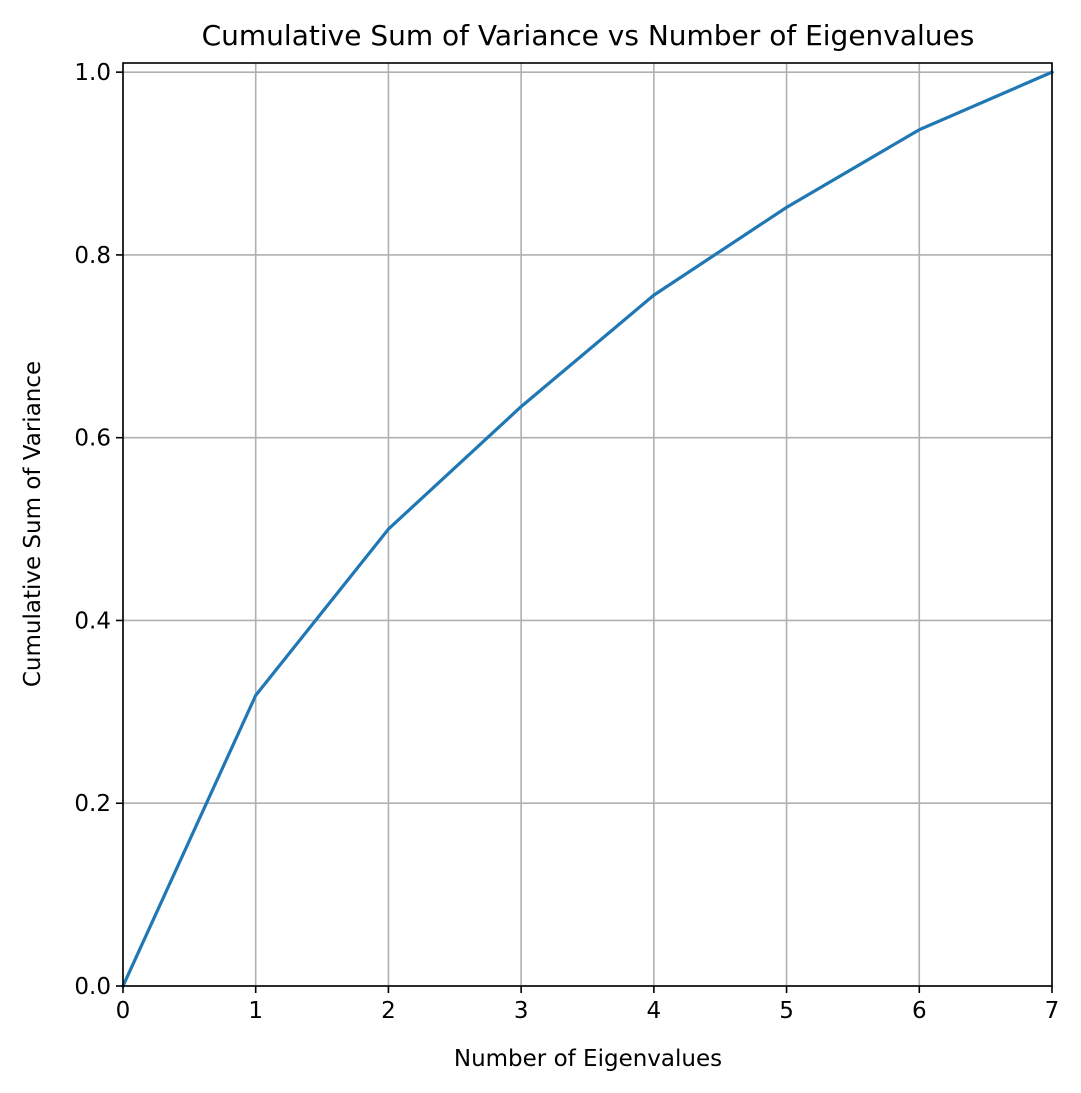 Image resolution: width=1081 pixels, height=1093 pixels. I want to click on x-tick-label: 0, so click(123, 1011).